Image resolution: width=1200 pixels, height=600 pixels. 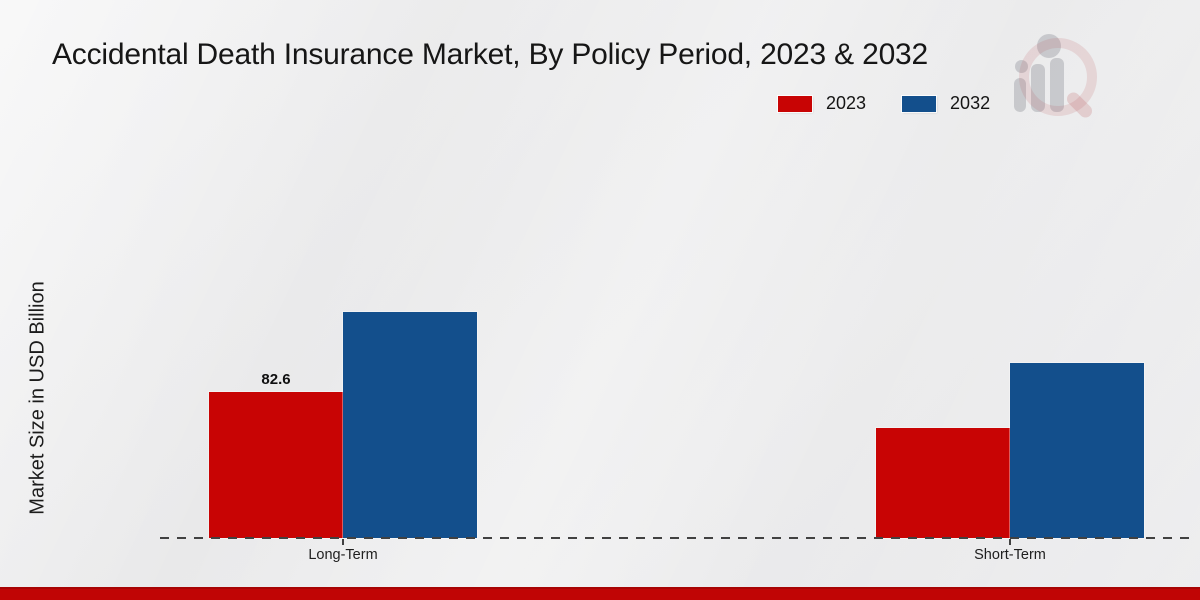 What do you see at coordinates (919, 103) in the screenshot?
I see `legend-swatch-2032-icon` at bounding box center [919, 103].